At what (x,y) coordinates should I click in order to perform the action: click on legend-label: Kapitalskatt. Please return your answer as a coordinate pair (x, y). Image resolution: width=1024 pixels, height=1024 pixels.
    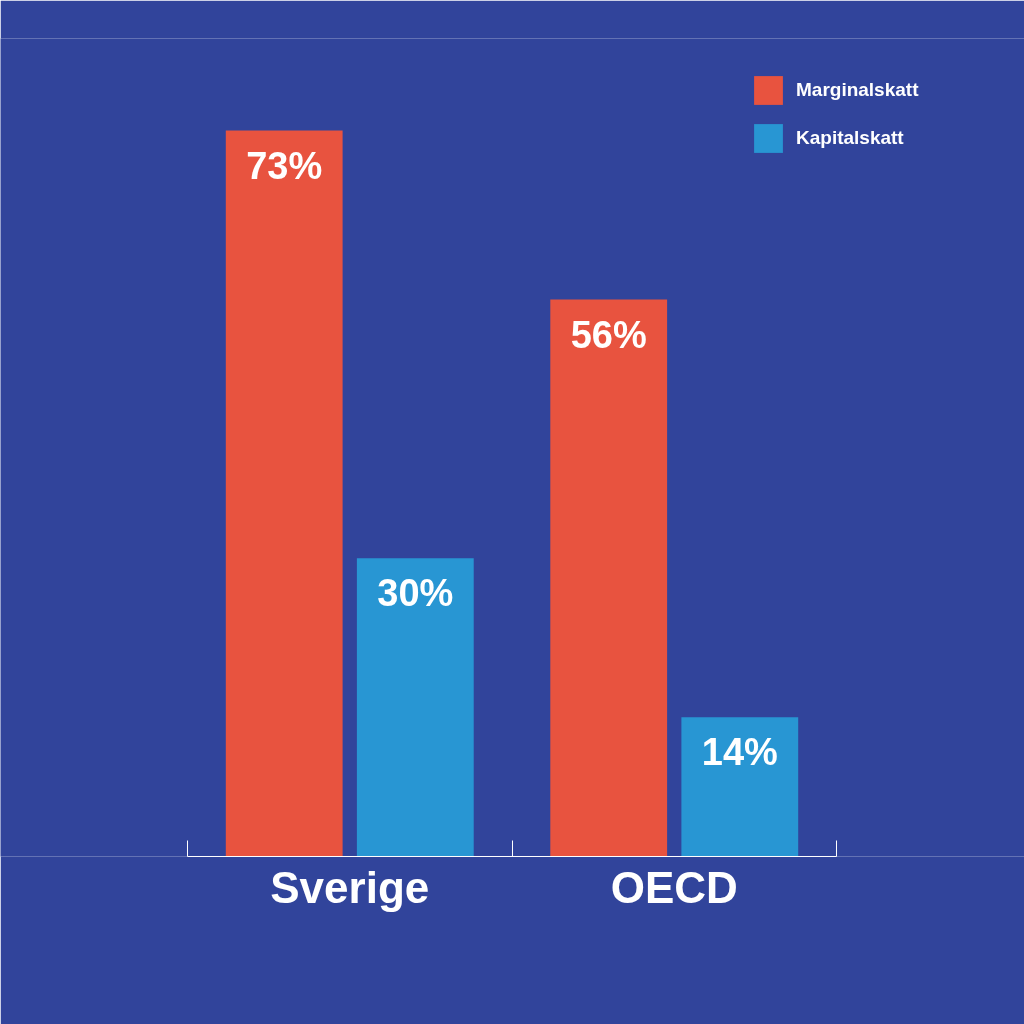
    Looking at the image, I should click on (850, 138).